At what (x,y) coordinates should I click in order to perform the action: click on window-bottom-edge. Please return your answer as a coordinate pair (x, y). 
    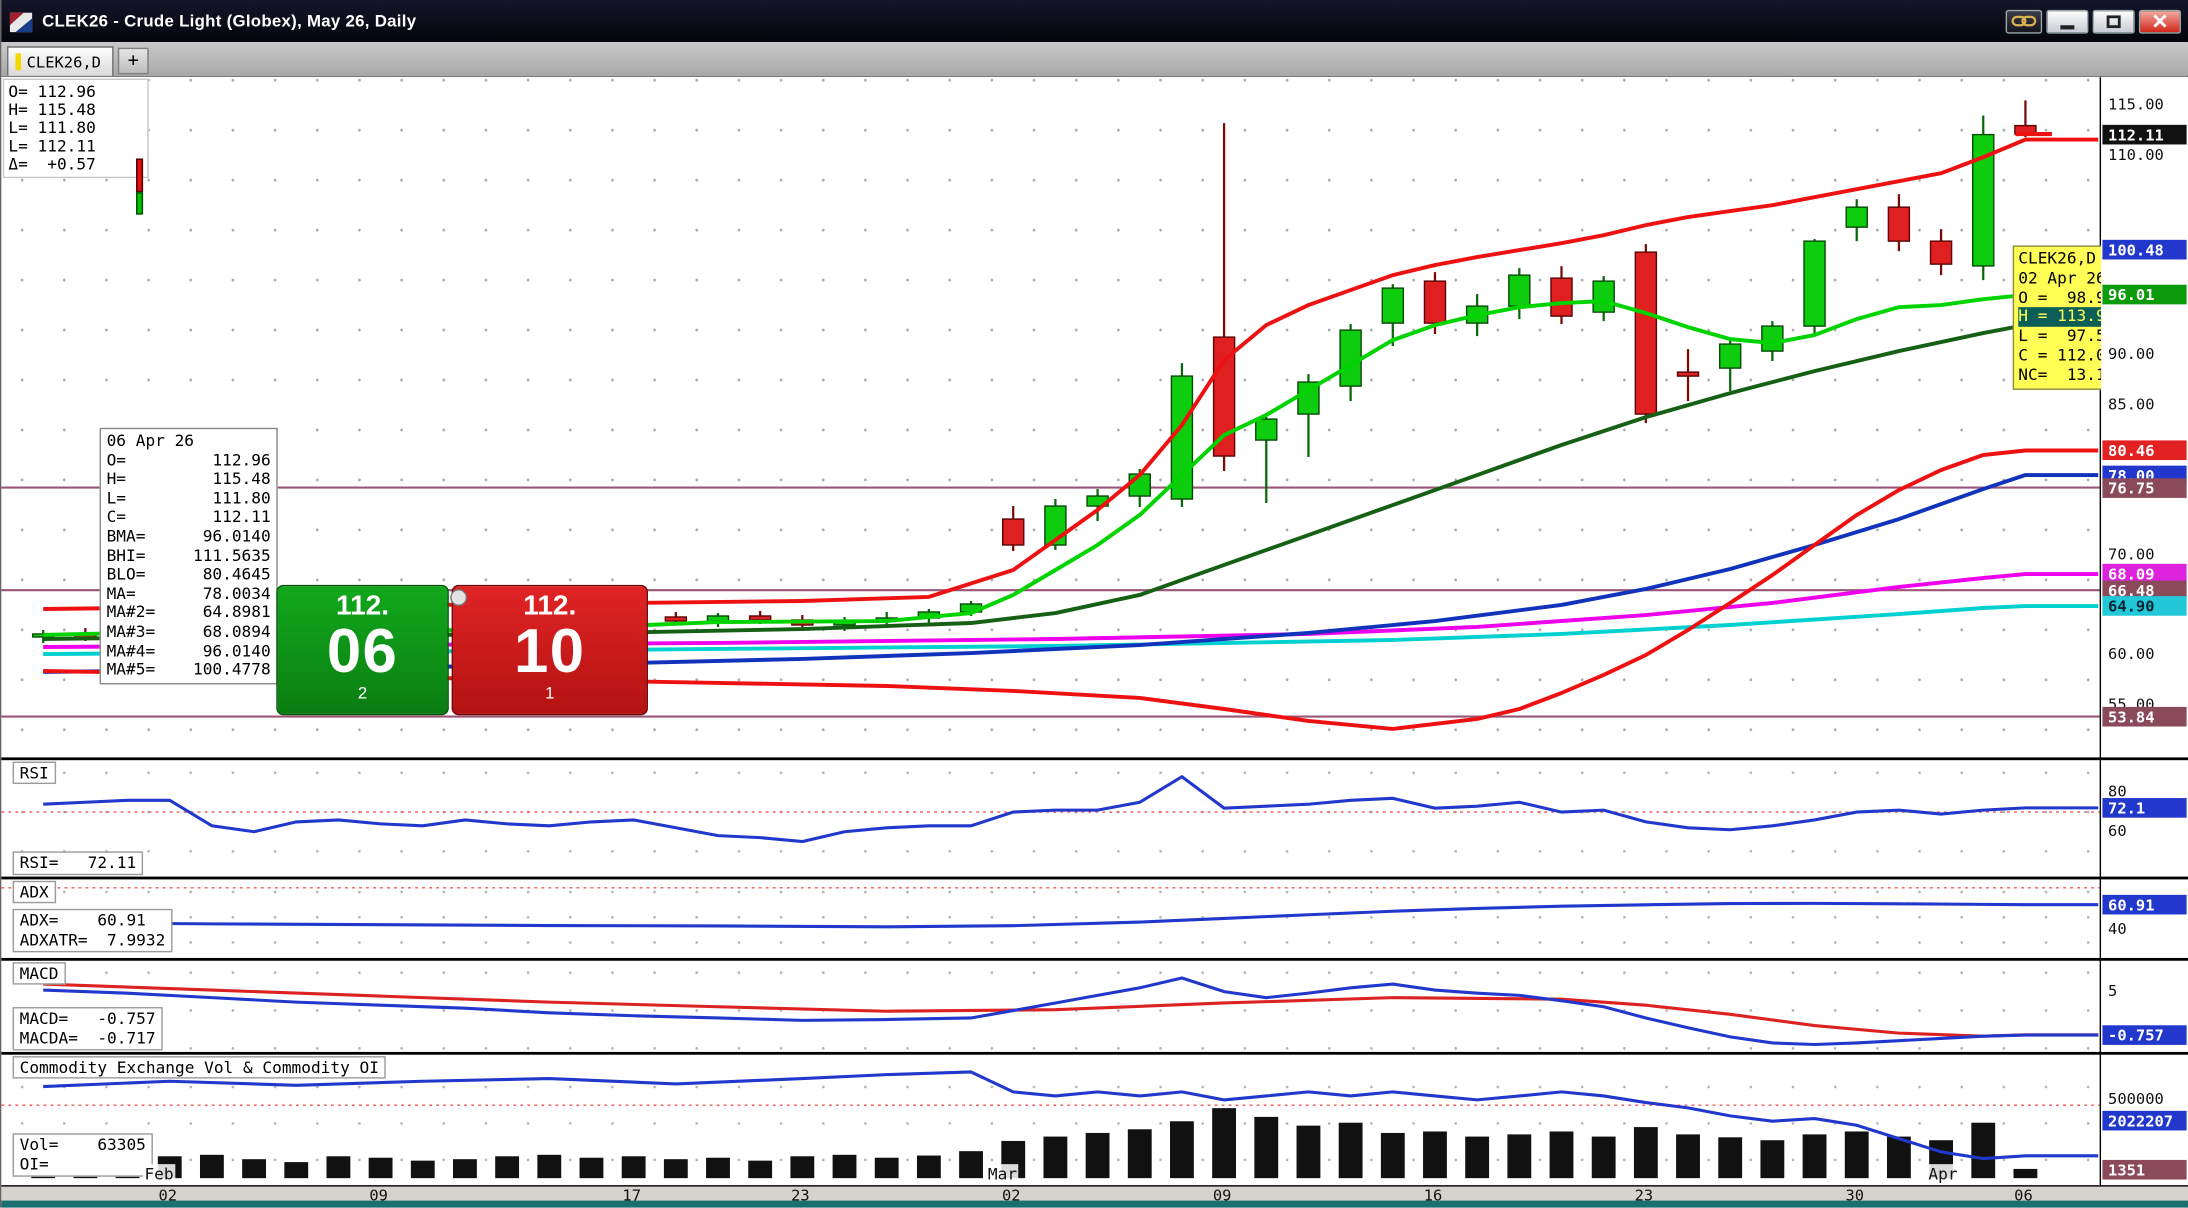
    Looking at the image, I should click on (1094, 1204).